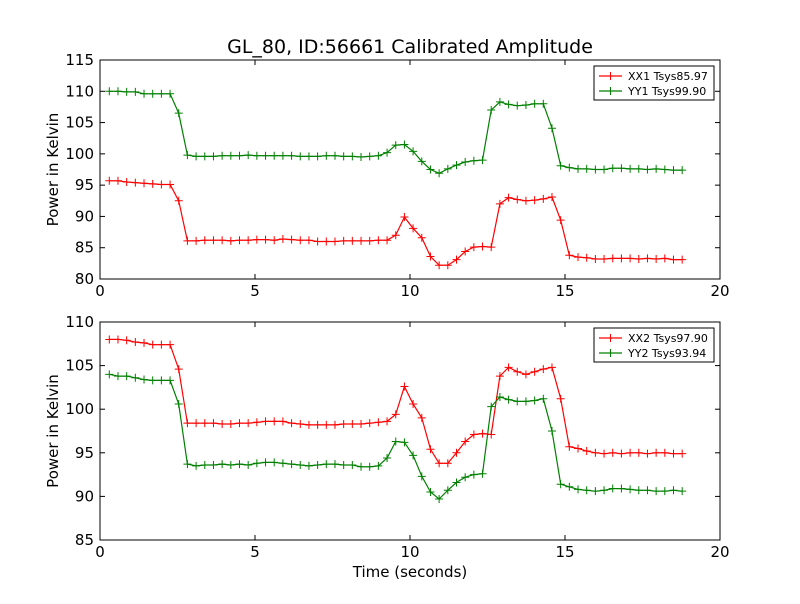 The width and height of the screenshot is (800, 604). What do you see at coordinates (79, 91) in the screenshot?
I see `y-tick-label: 110` at bounding box center [79, 91].